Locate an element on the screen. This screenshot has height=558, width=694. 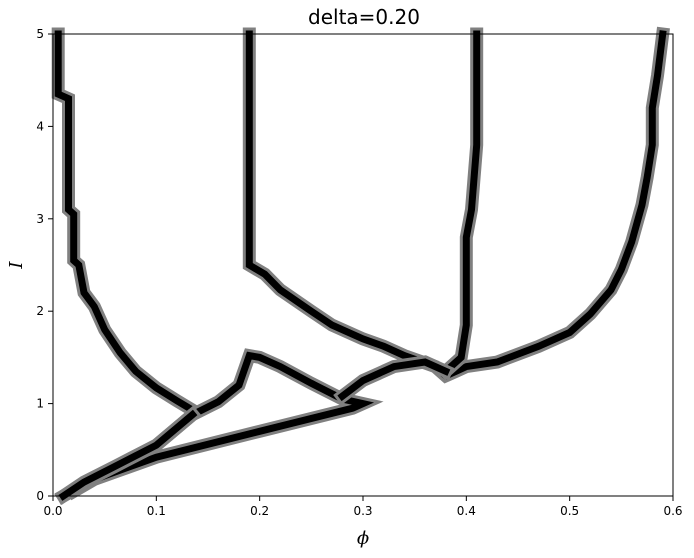
y-tick-label: 4 is located at coordinates (40, 126).